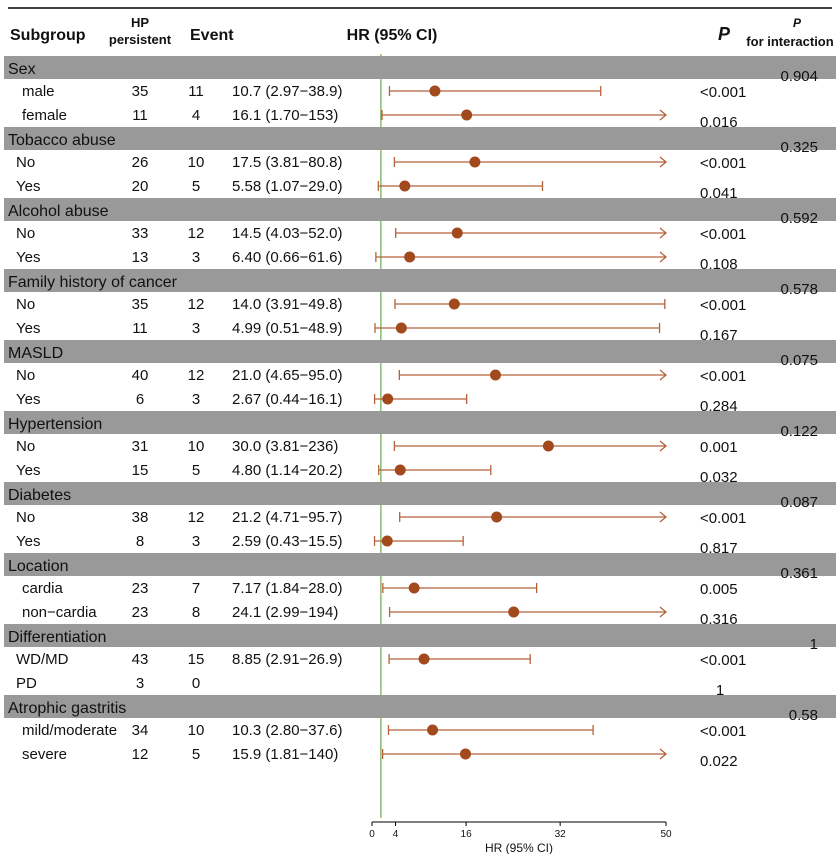 This screenshot has height=854, width=840. I want to click on row-hr-ci: 4.80 (1.14−20.2), so click(287, 470).